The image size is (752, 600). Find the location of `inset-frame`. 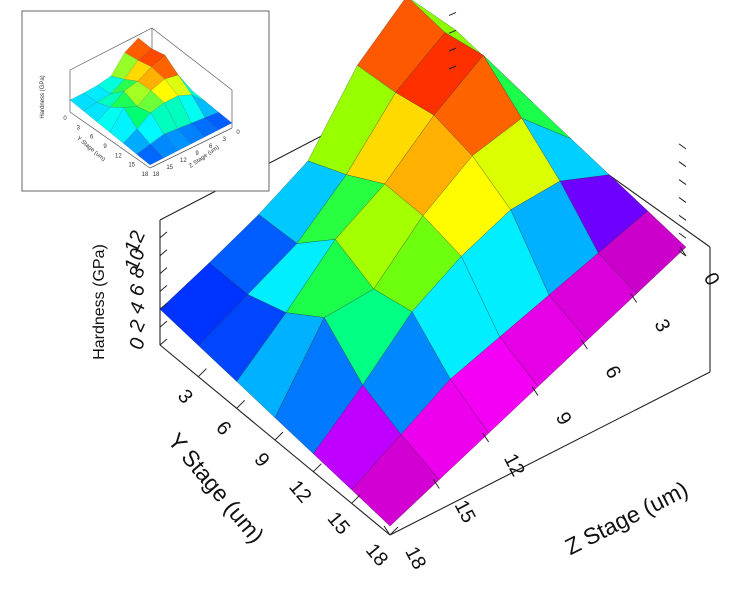

inset-frame is located at coordinates (151, 77).